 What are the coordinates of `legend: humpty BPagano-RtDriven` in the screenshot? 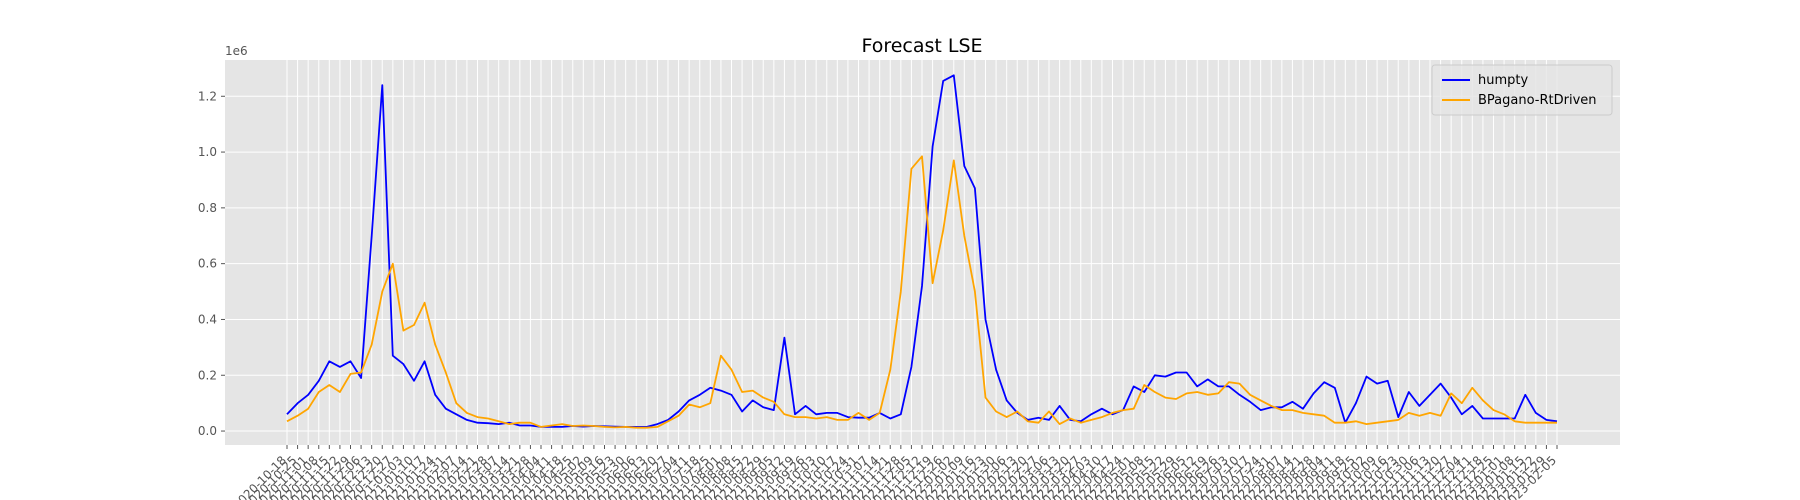 It's located at (1522, 90).